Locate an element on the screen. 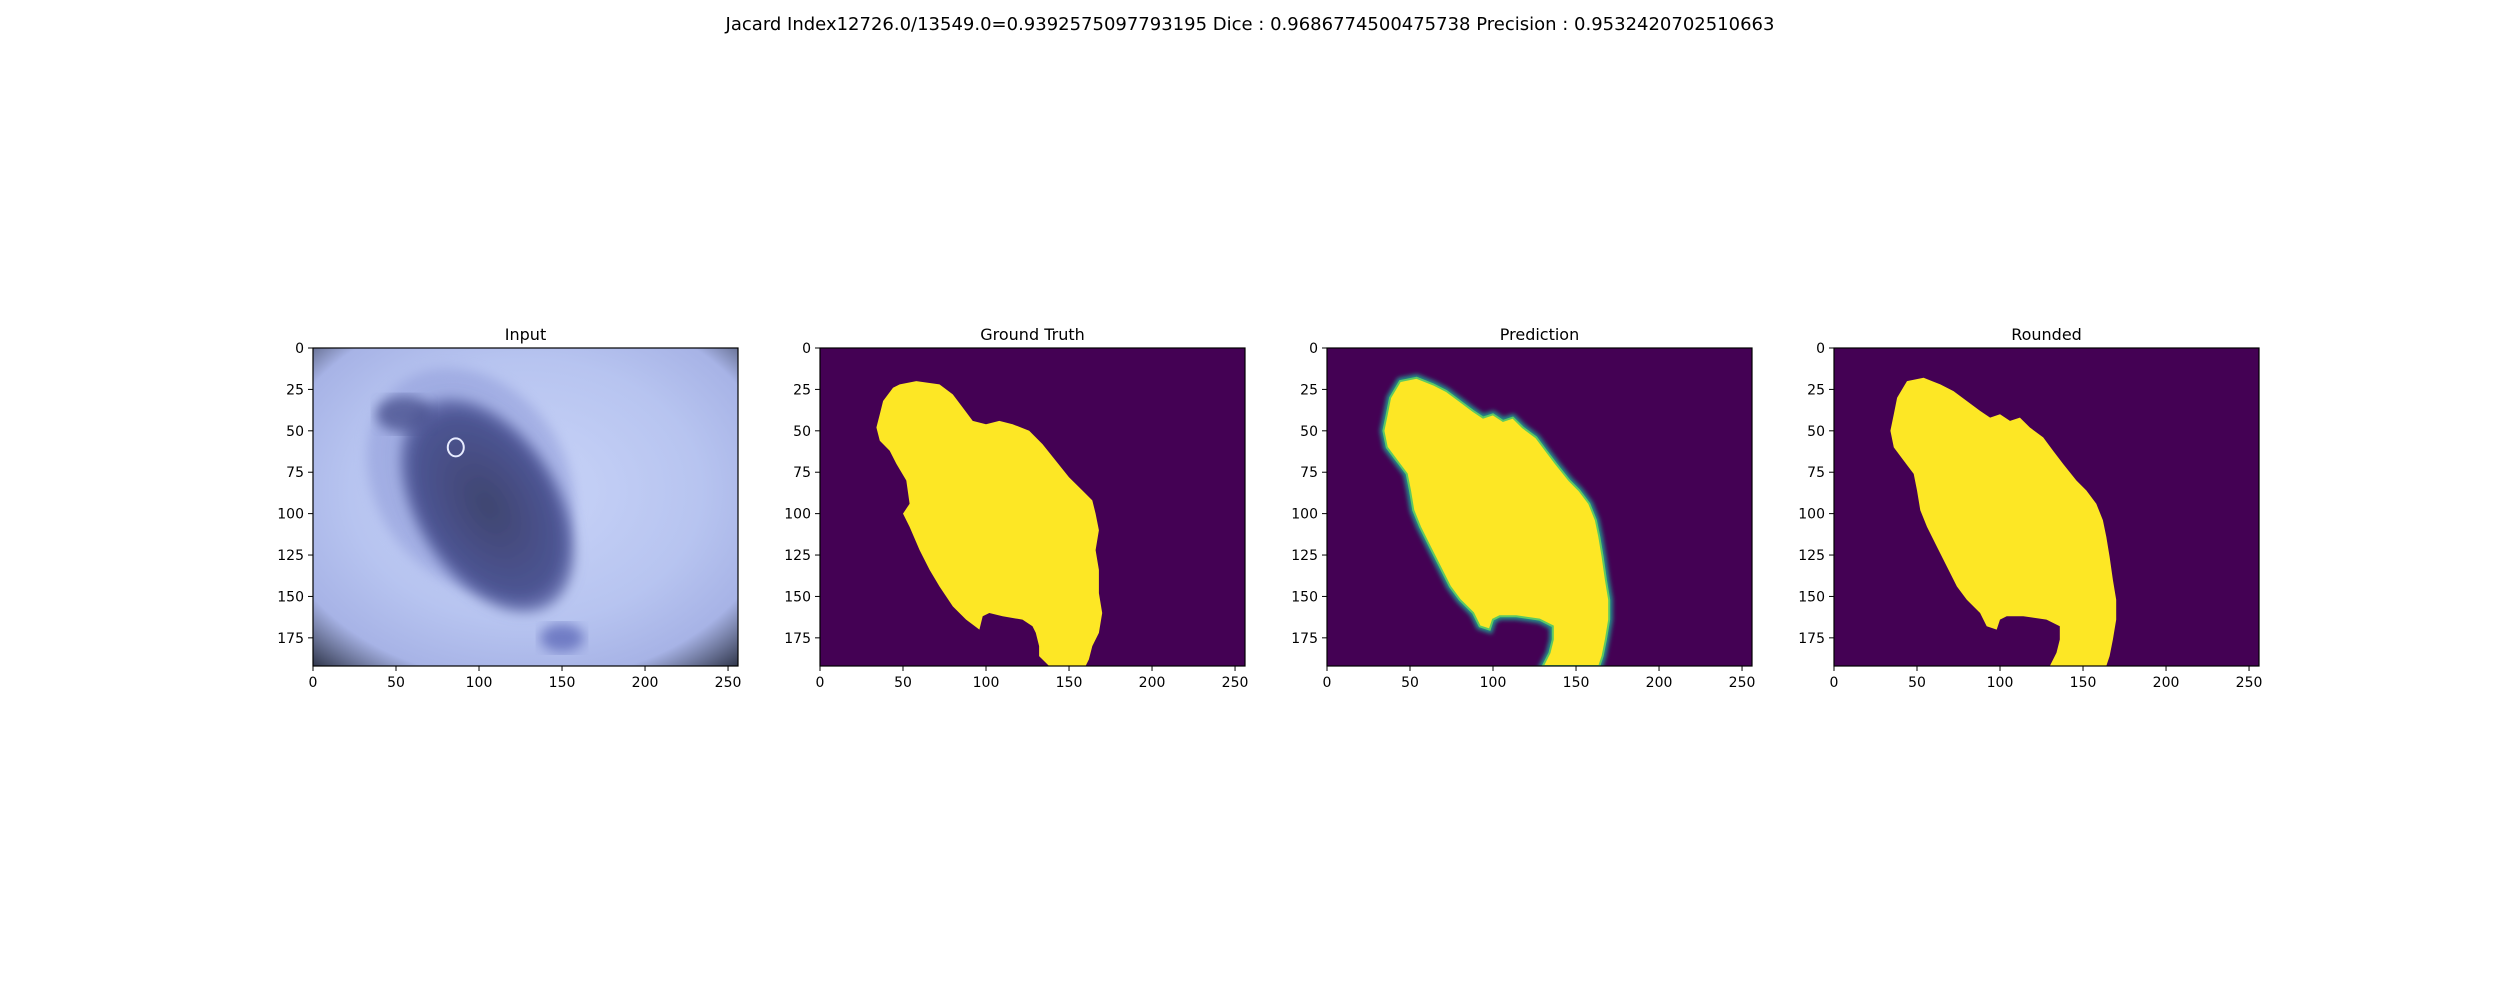 The image size is (2500, 1000). lesion-body is located at coordinates (487, 505).